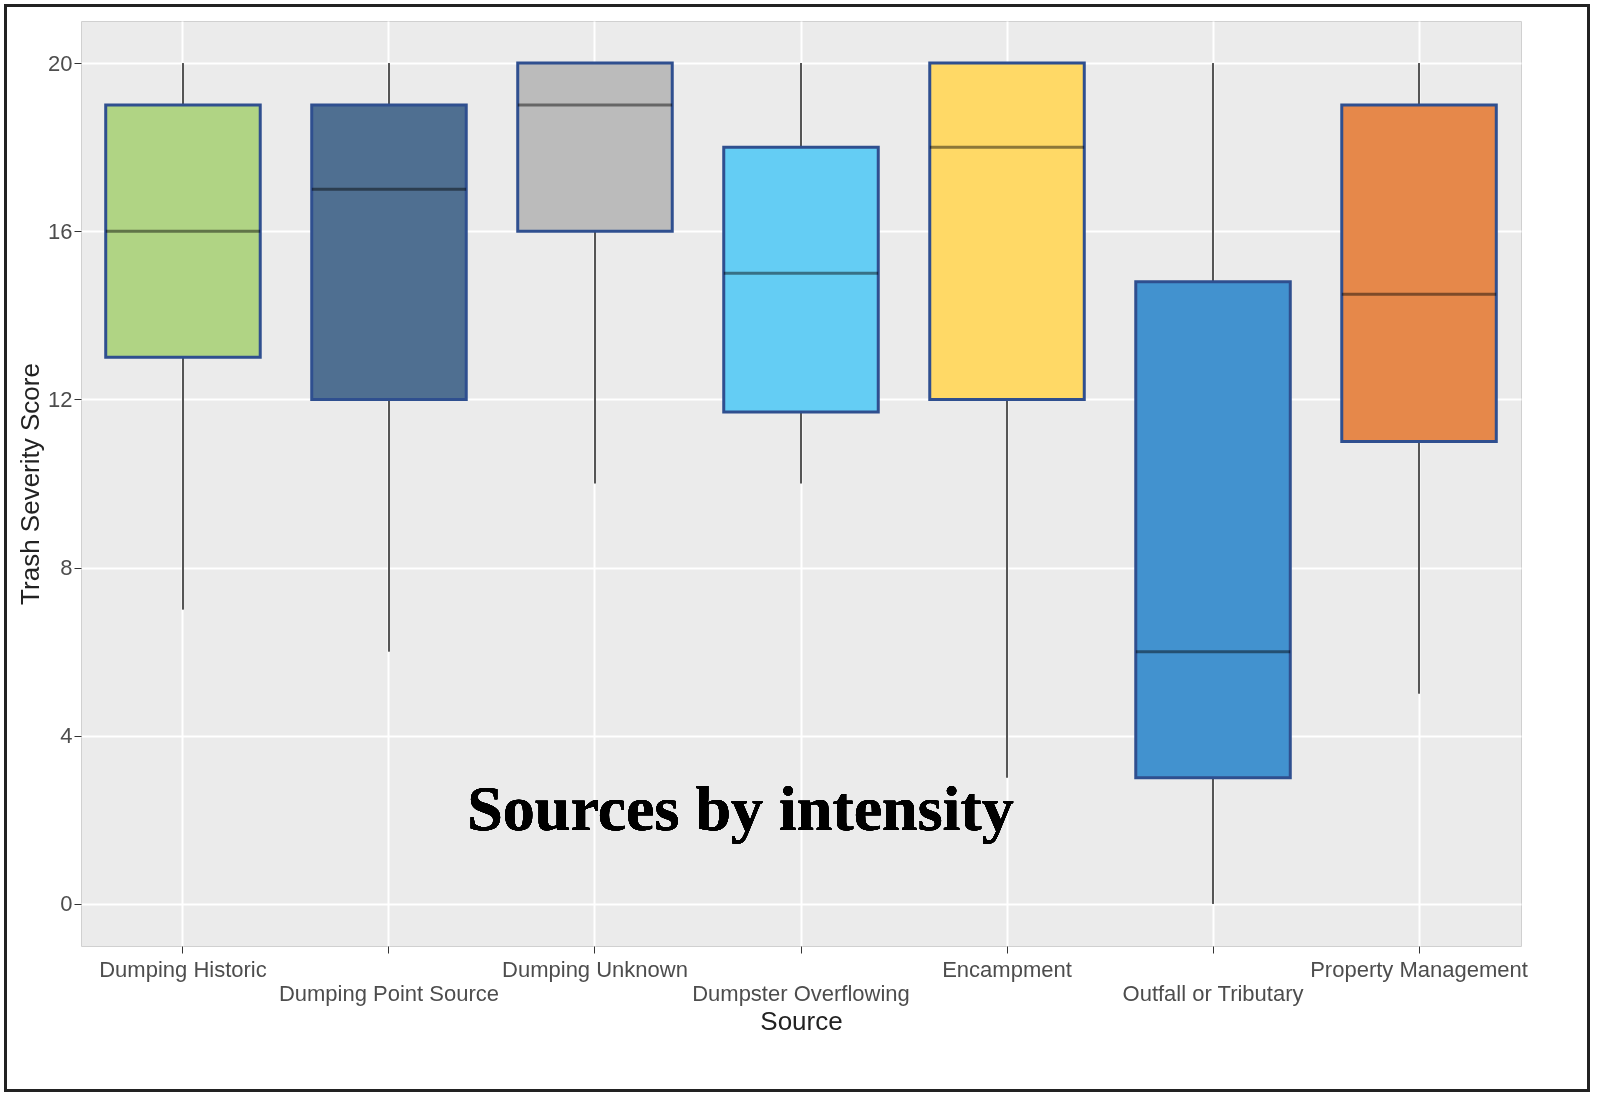 This screenshot has height=1102, width=1600. I want to click on x-tick-label: Dumping Point Source, so click(389, 993).